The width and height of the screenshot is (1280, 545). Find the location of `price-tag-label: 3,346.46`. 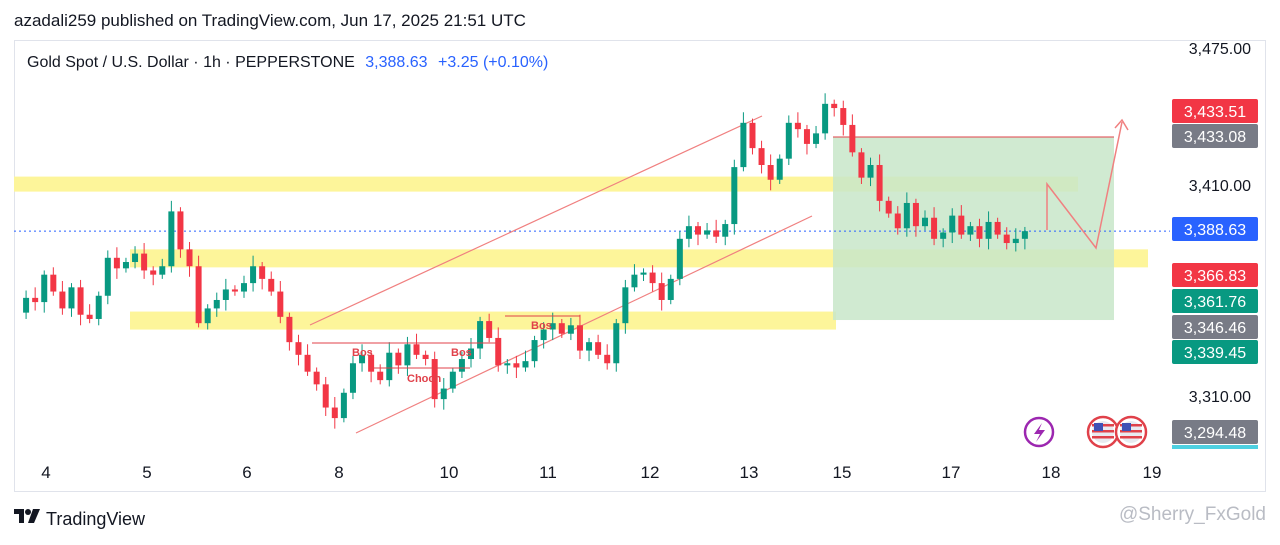

price-tag-label: 3,346.46 is located at coordinates (1215, 328).